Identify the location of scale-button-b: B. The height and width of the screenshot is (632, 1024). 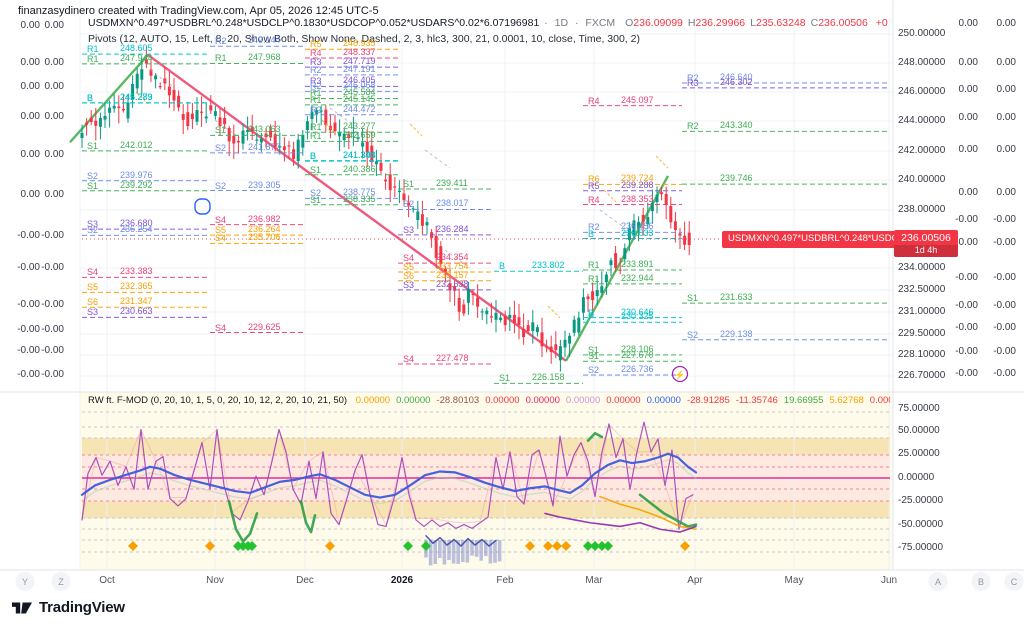
(981, 581).